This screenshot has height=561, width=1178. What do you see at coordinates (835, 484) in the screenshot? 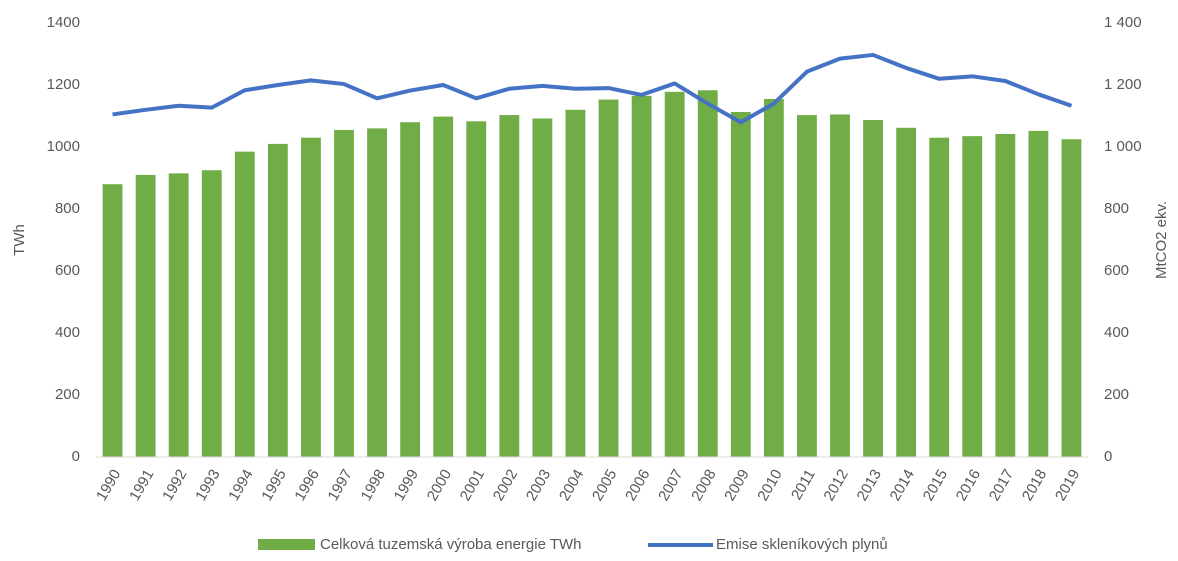
I see `x-tick-label: 2012` at bounding box center [835, 484].